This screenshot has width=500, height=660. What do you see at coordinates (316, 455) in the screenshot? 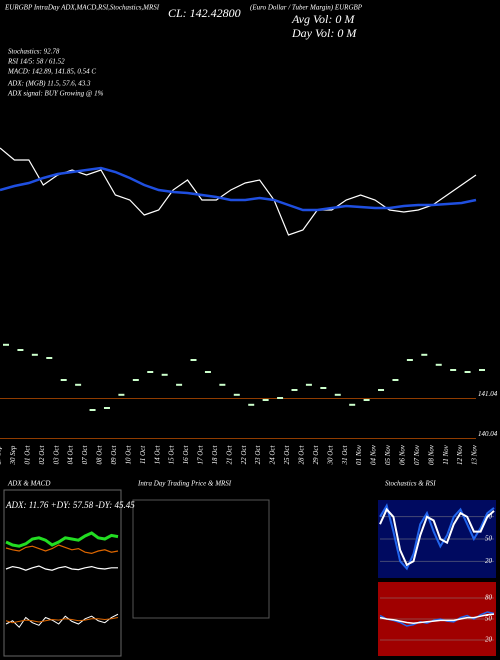
I see `x-tick-label: 29 Oct` at bounding box center [316, 455].